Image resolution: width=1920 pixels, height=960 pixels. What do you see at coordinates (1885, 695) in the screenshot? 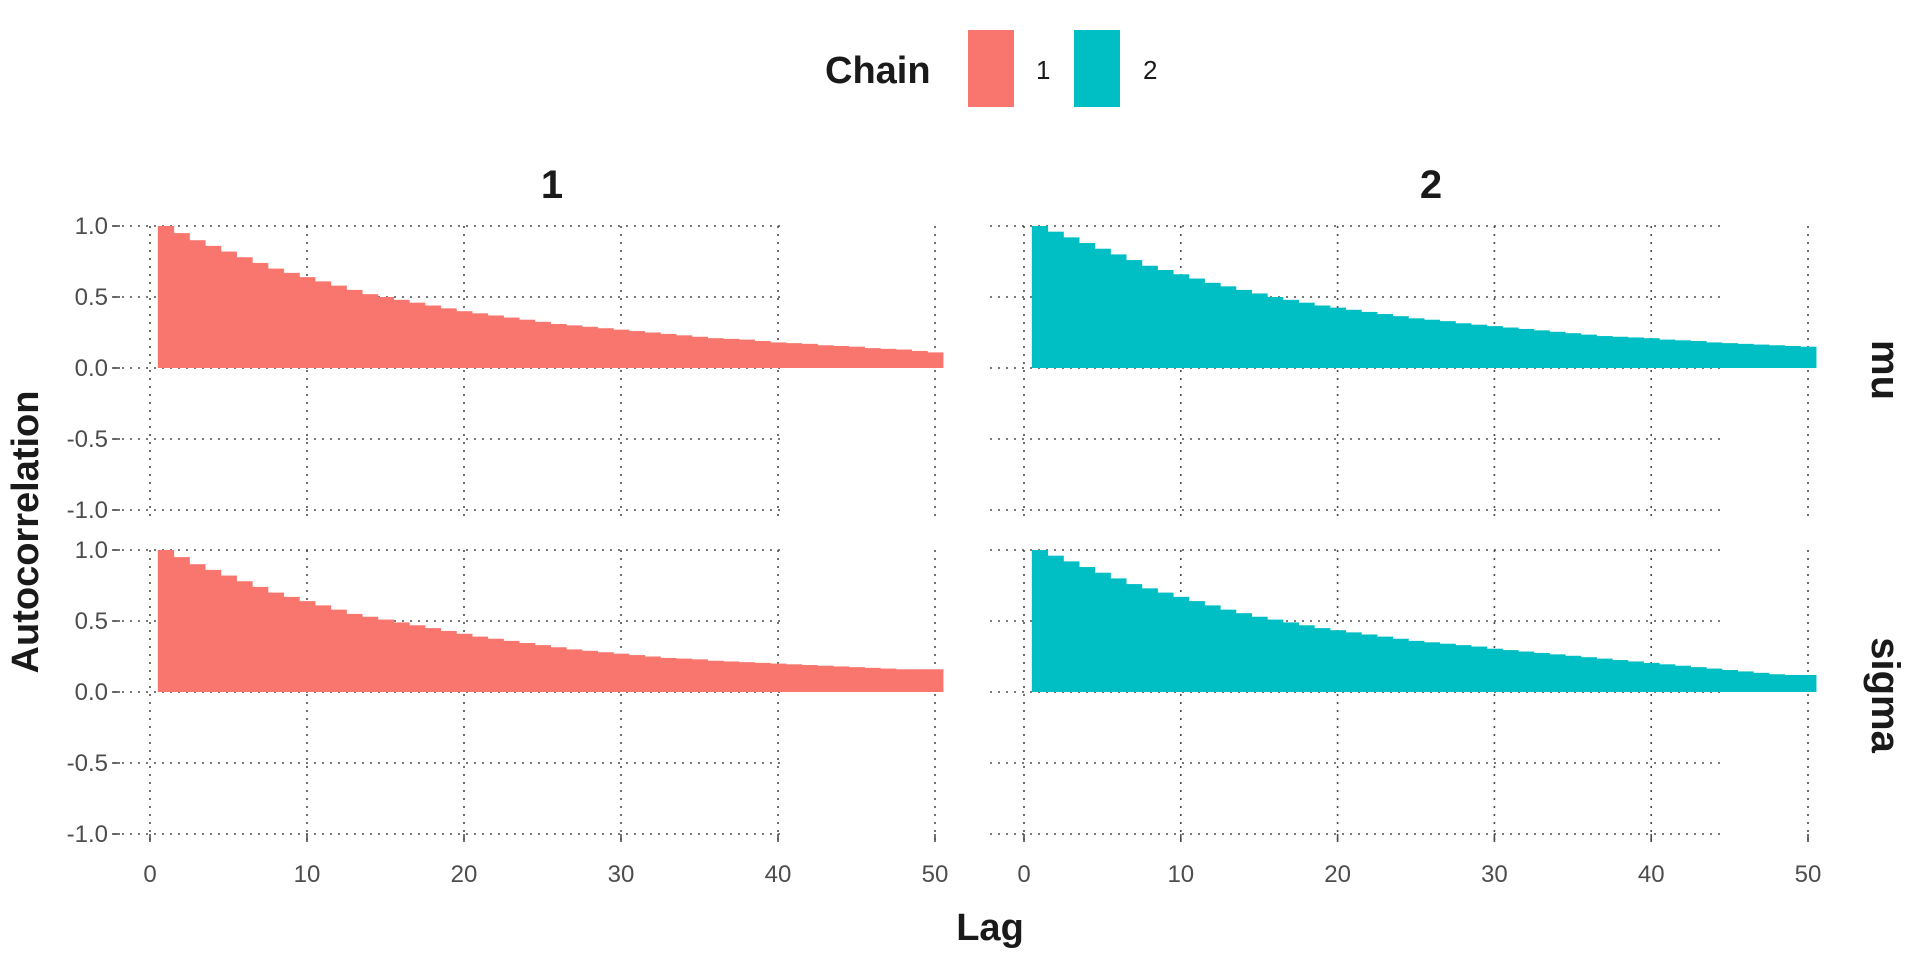
I see `facet-row-label-sigma: sigma` at bounding box center [1885, 695].